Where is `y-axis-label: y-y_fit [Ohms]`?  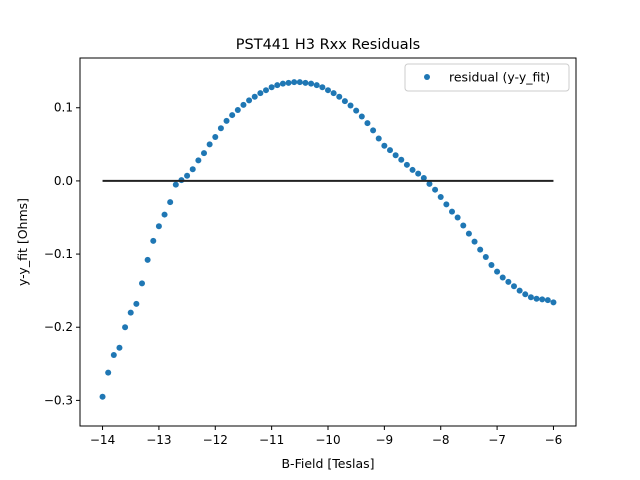 y-axis-label: y-y_fit [Ohms] is located at coordinates (22, 242).